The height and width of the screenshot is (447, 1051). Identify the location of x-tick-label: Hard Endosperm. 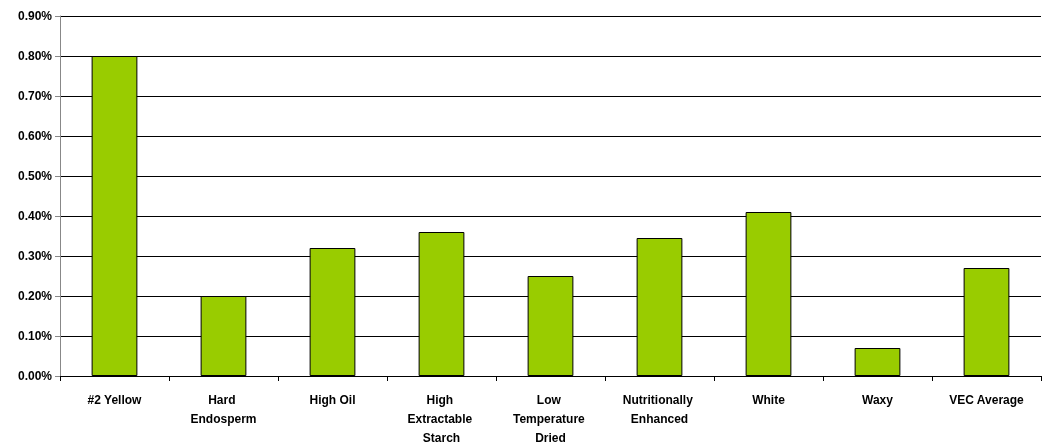
(223, 409).